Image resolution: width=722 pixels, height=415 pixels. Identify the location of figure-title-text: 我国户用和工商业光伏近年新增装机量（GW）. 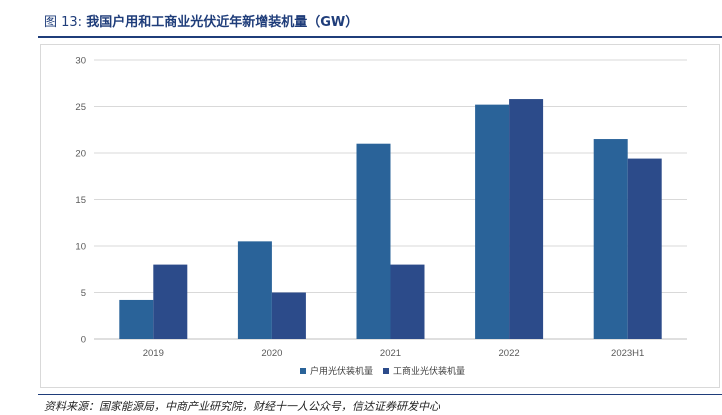
(222, 22).